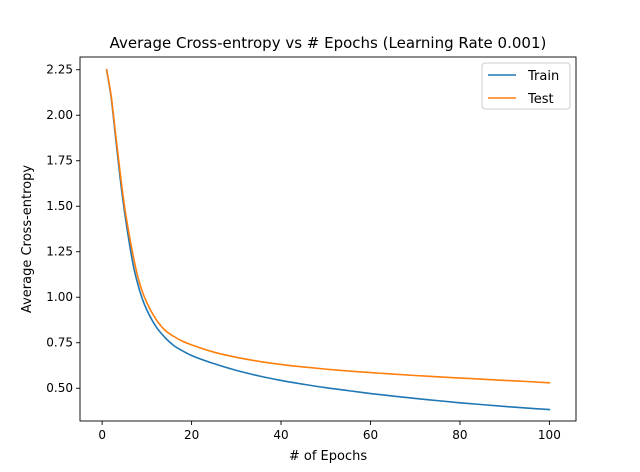 The width and height of the screenshot is (640, 472). Describe the element at coordinates (59, 343) in the screenshot. I see `y-tick-label: 0.75` at that location.